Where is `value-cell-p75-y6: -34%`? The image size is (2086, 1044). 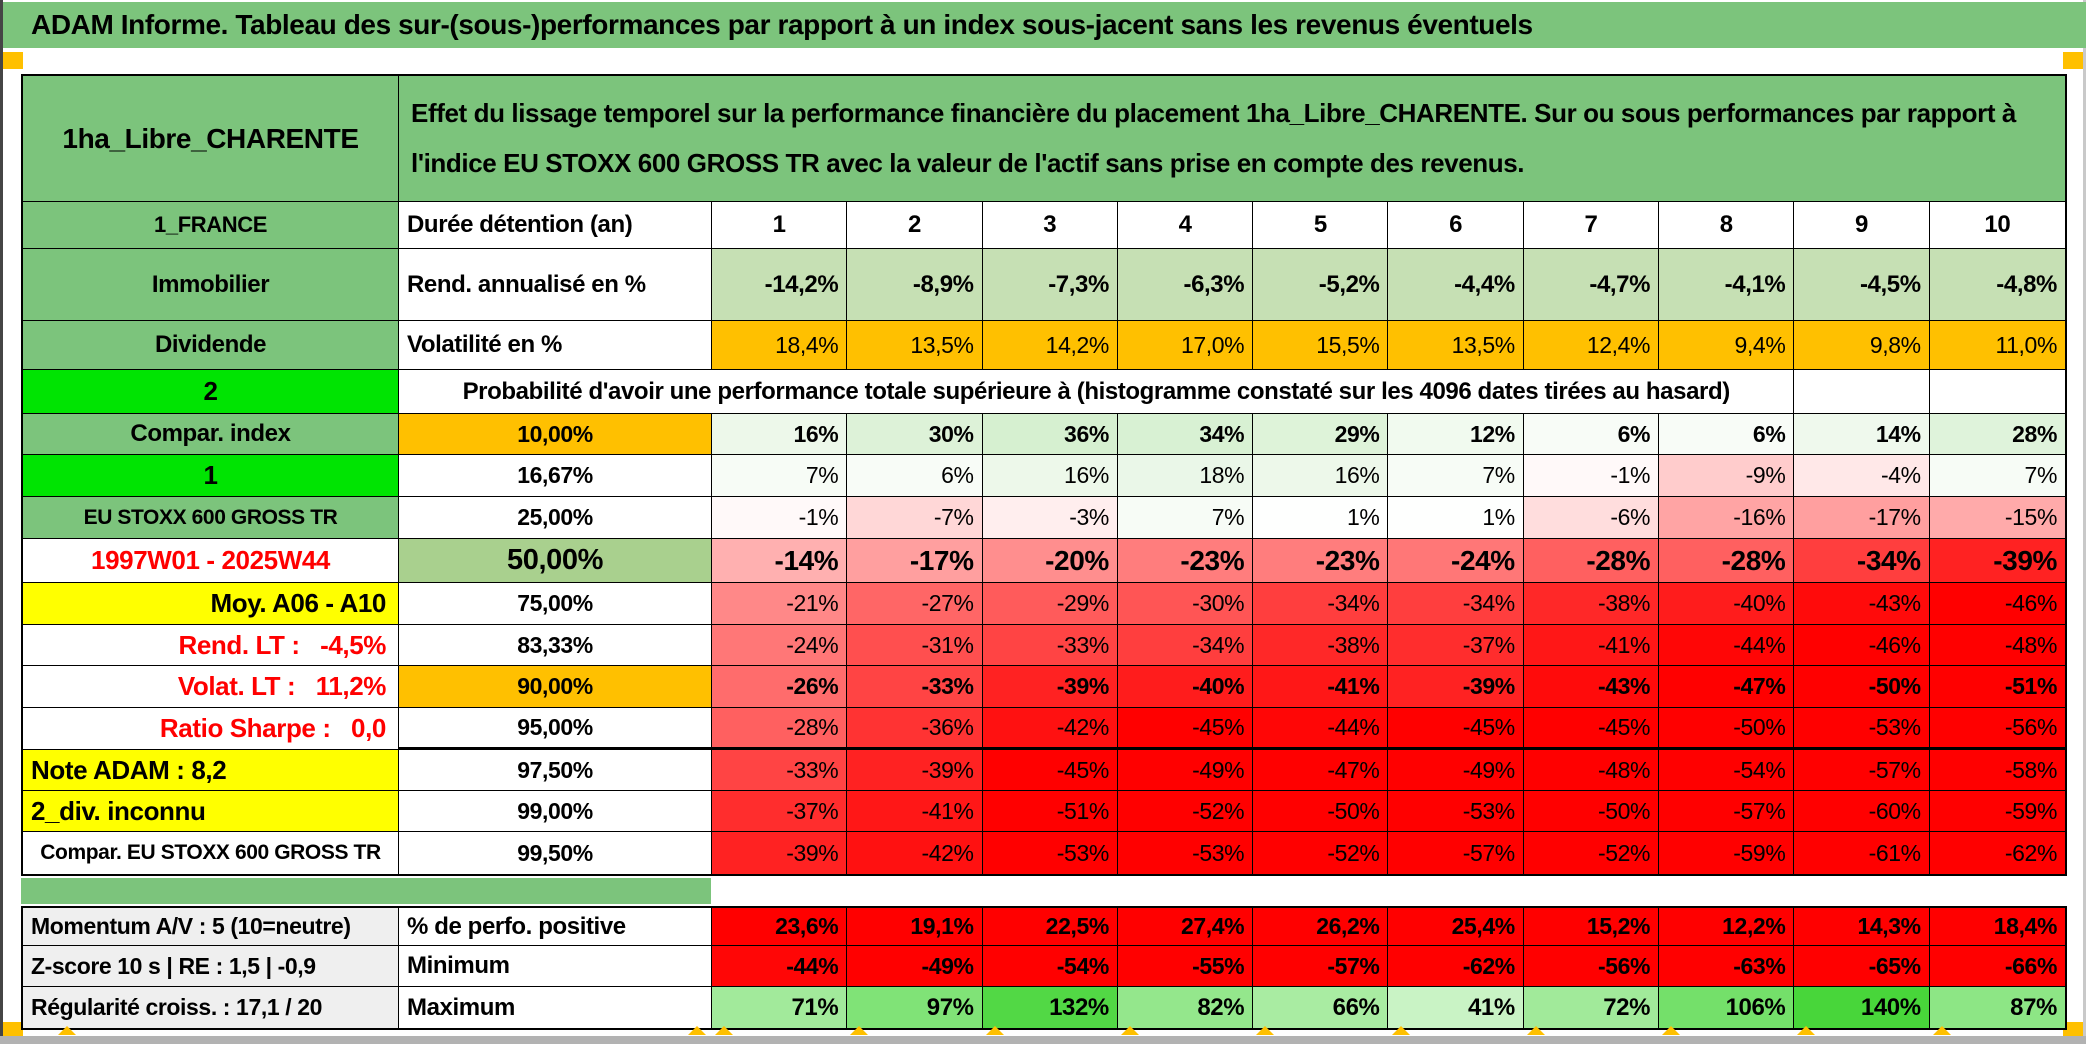
value-cell-p75-y6: -34% is located at coordinates (1456, 604).